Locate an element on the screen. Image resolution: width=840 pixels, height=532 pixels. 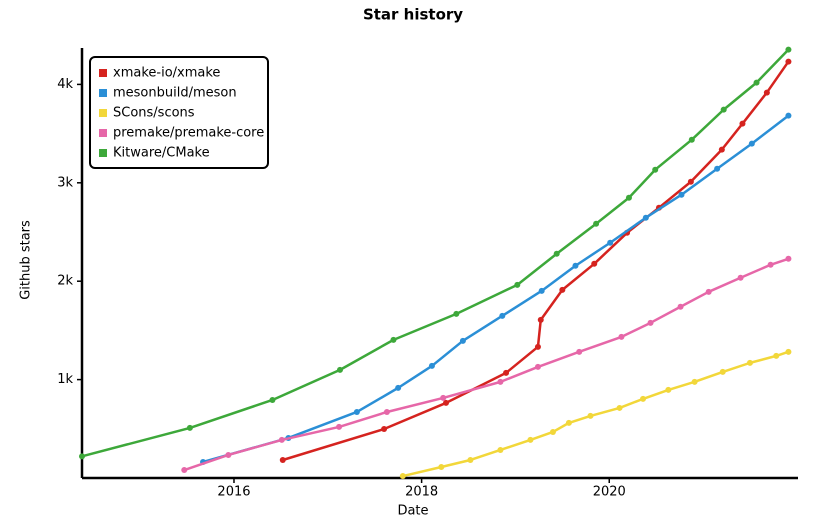
legend-box is located at coordinates (179, 112).